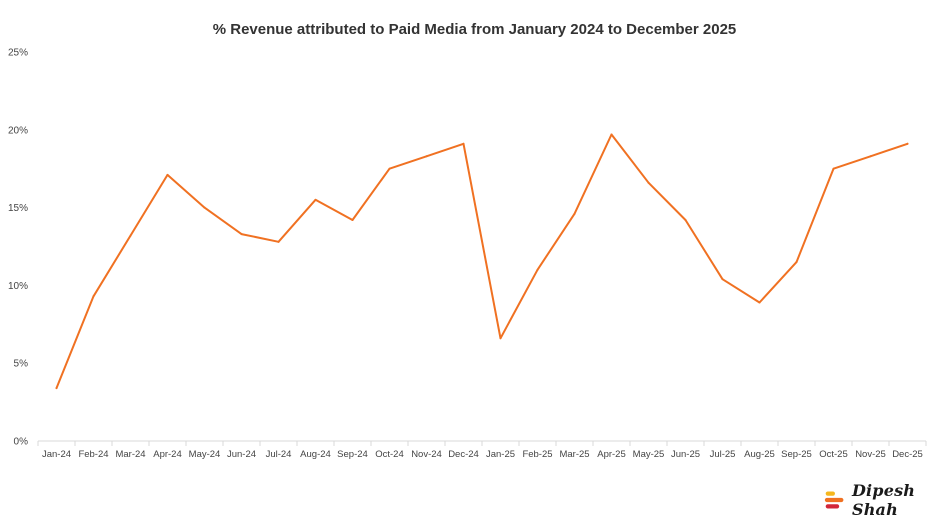 This screenshot has width=949, height=526. What do you see at coordinates (279, 454) in the screenshot?
I see `x-tick-label: Jul-24` at bounding box center [279, 454].